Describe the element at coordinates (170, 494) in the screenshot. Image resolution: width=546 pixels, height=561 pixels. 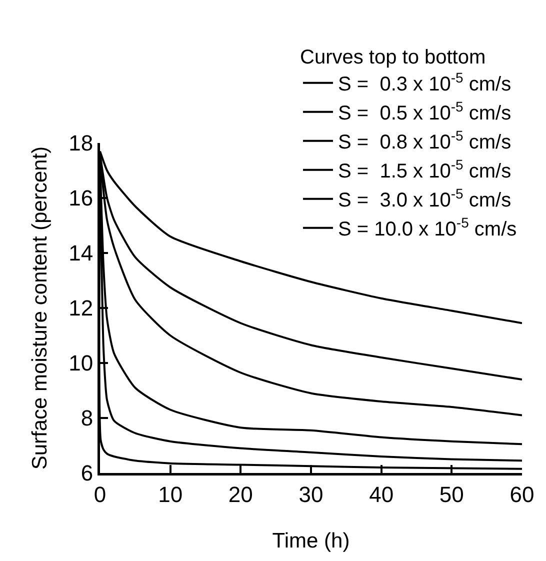
I see `x-tick-label: 10` at that location.